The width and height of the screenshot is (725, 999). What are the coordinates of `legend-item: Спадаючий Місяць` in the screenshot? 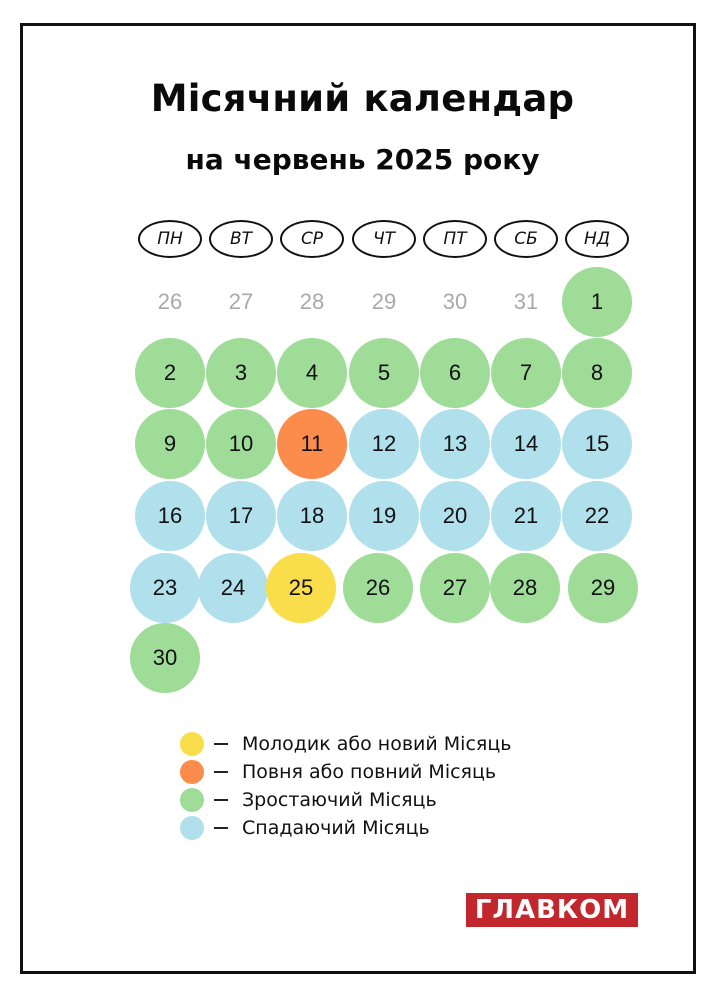 It's located at (345, 828).